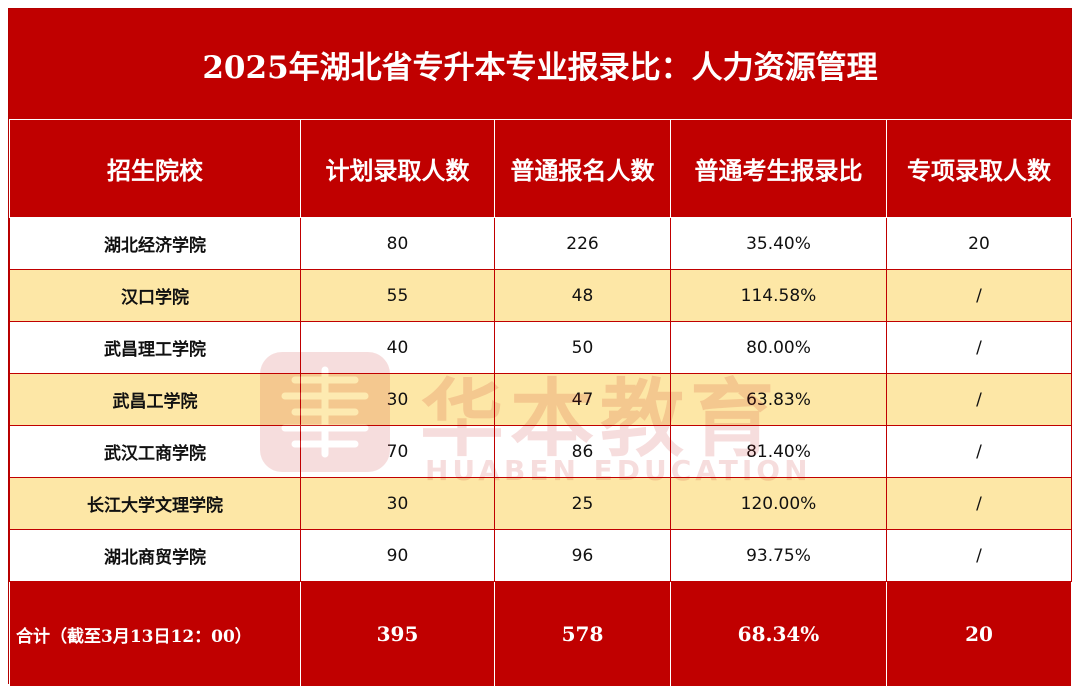 The width and height of the screenshot is (1080, 691). What do you see at coordinates (397, 168) in the screenshot?
I see `column-header-planned: 计划录取人数` at bounding box center [397, 168].